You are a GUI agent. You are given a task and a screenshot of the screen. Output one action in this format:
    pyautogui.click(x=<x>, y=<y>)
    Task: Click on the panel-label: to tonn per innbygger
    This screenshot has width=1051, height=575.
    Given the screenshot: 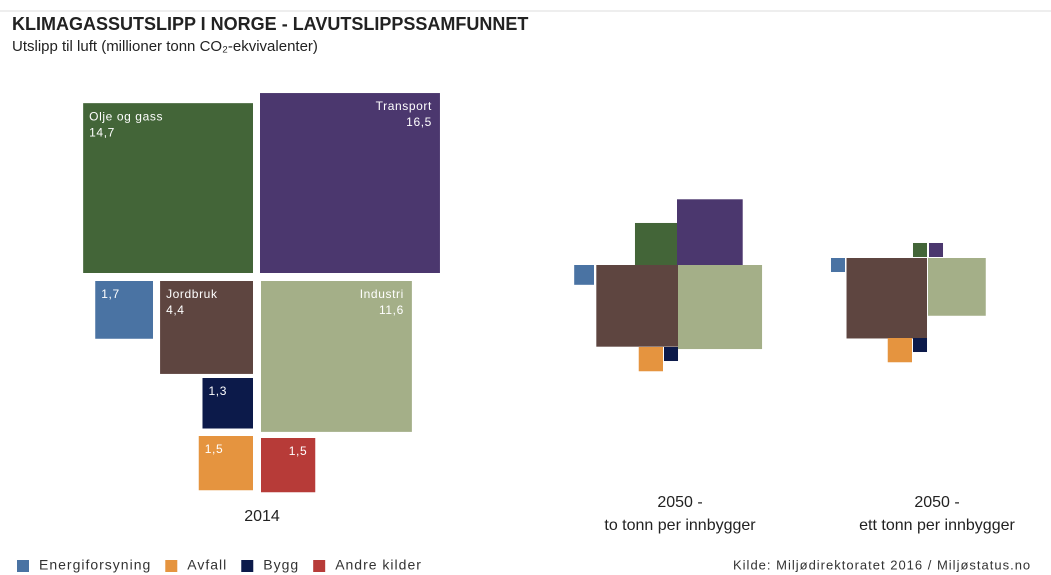 What is the action you would take?
    pyautogui.click(x=680, y=525)
    